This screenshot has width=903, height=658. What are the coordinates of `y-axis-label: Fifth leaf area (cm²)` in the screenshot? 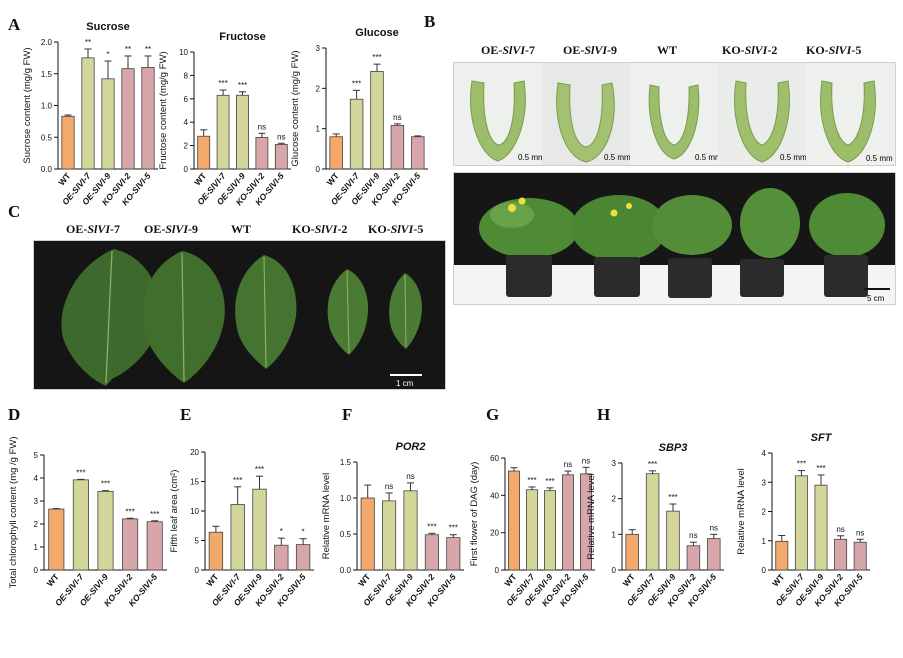 It's located at (174, 511).